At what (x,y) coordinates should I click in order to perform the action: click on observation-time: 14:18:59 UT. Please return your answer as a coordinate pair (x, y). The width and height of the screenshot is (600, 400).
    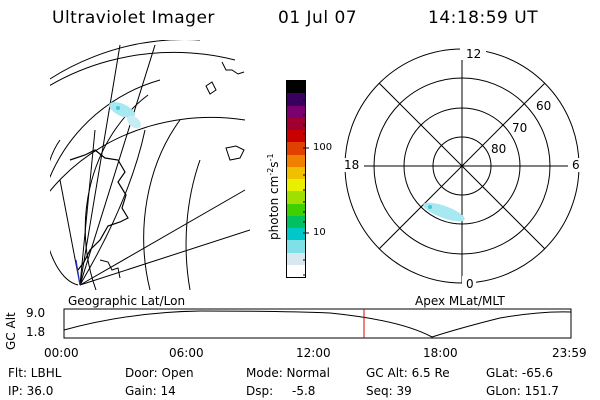
    Looking at the image, I should click on (483, 18).